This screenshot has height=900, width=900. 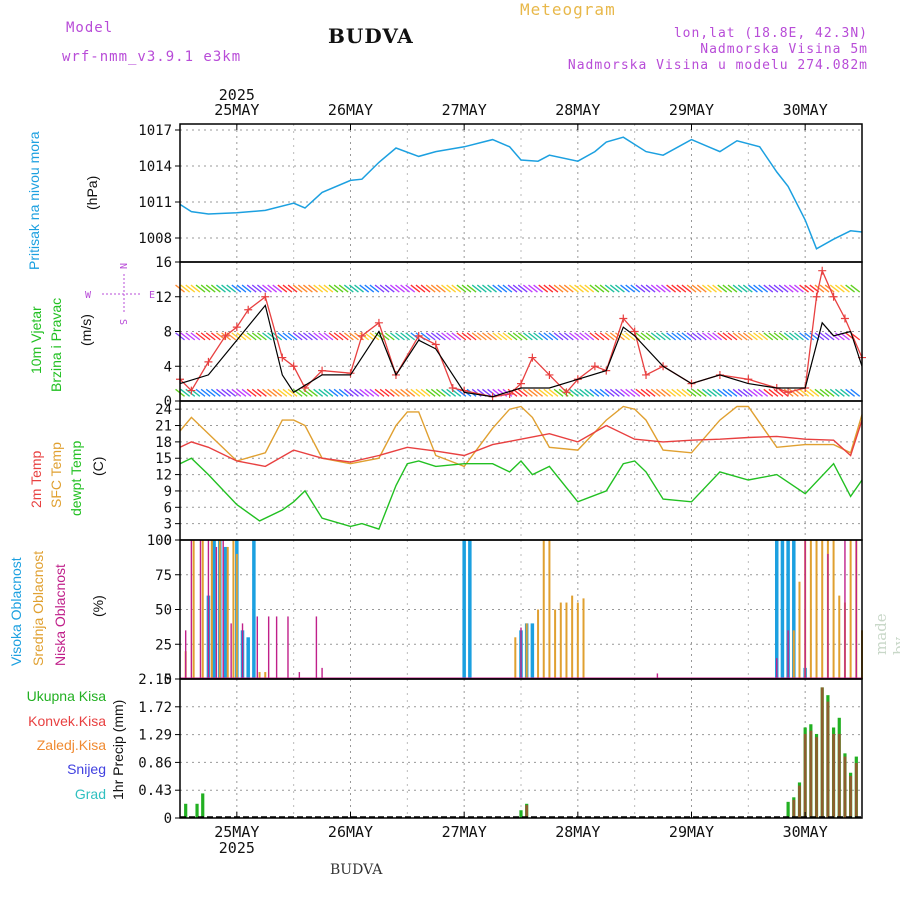 What do you see at coordinates (856, 790) in the screenshot?
I see `precip-convective-bar` at bounding box center [856, 790].